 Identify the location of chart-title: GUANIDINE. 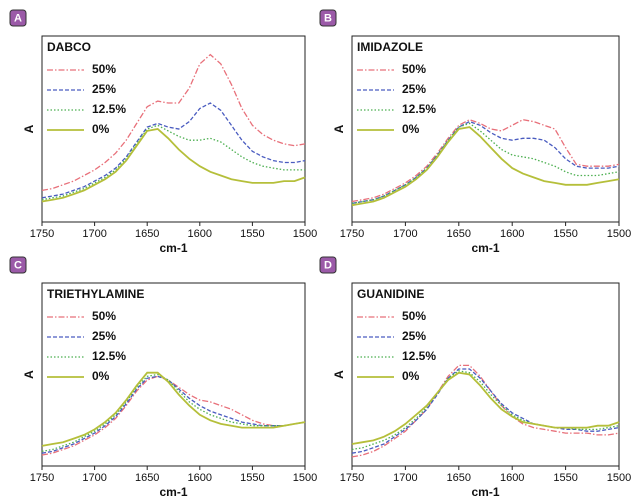
(390, 294).